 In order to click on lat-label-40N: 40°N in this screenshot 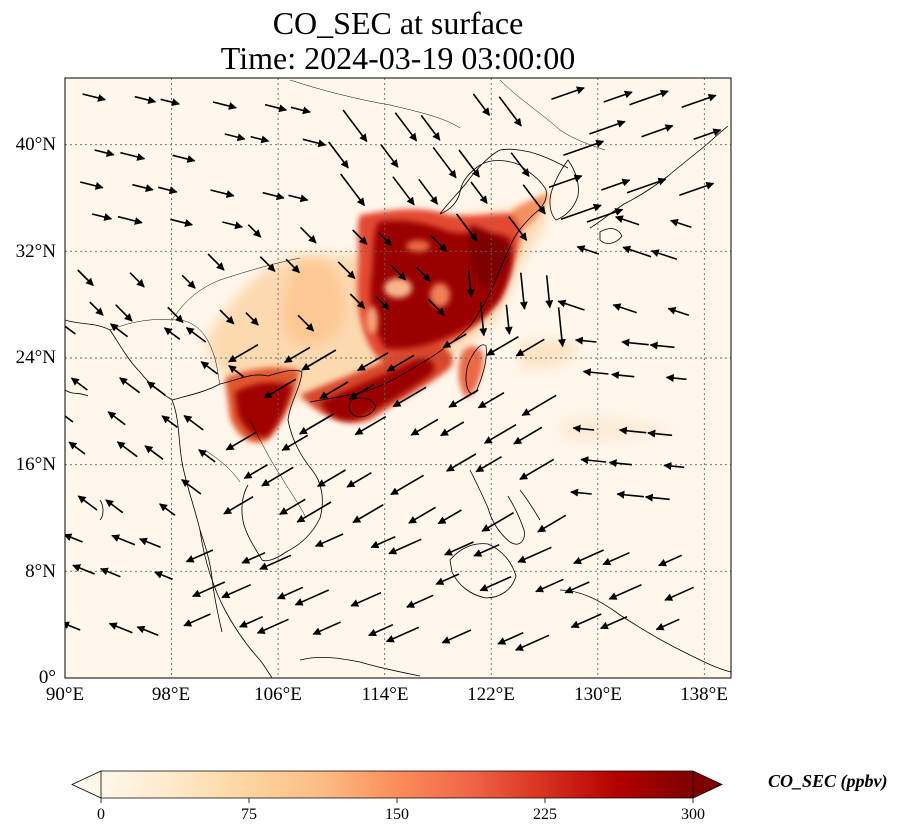, I will do `click(35, 144)`.